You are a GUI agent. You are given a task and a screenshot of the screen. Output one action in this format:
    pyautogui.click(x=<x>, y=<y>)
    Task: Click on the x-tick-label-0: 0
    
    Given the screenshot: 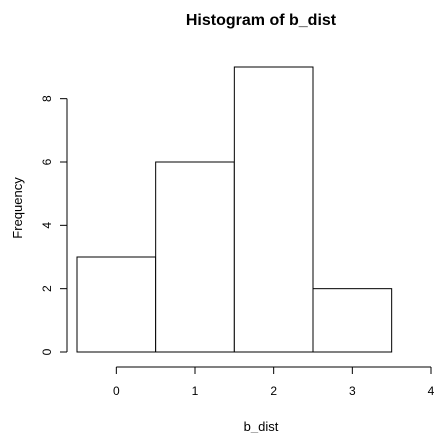 What is the action you would take?
    pyautogui.click(x=116, y=391)
    